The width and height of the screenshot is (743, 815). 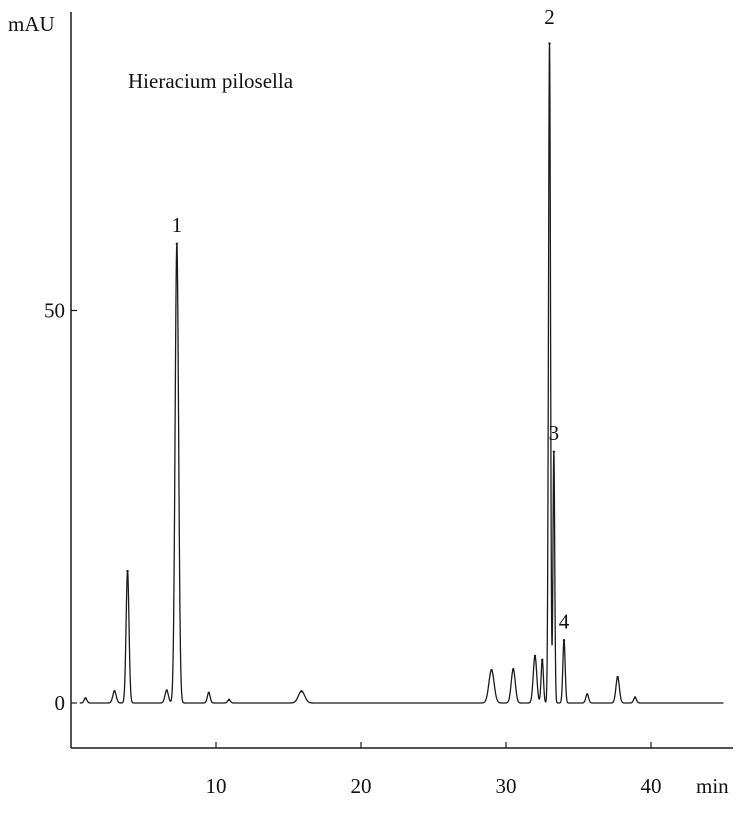 I want to click on y-tick-label: 0, so click(x=60, y=703).